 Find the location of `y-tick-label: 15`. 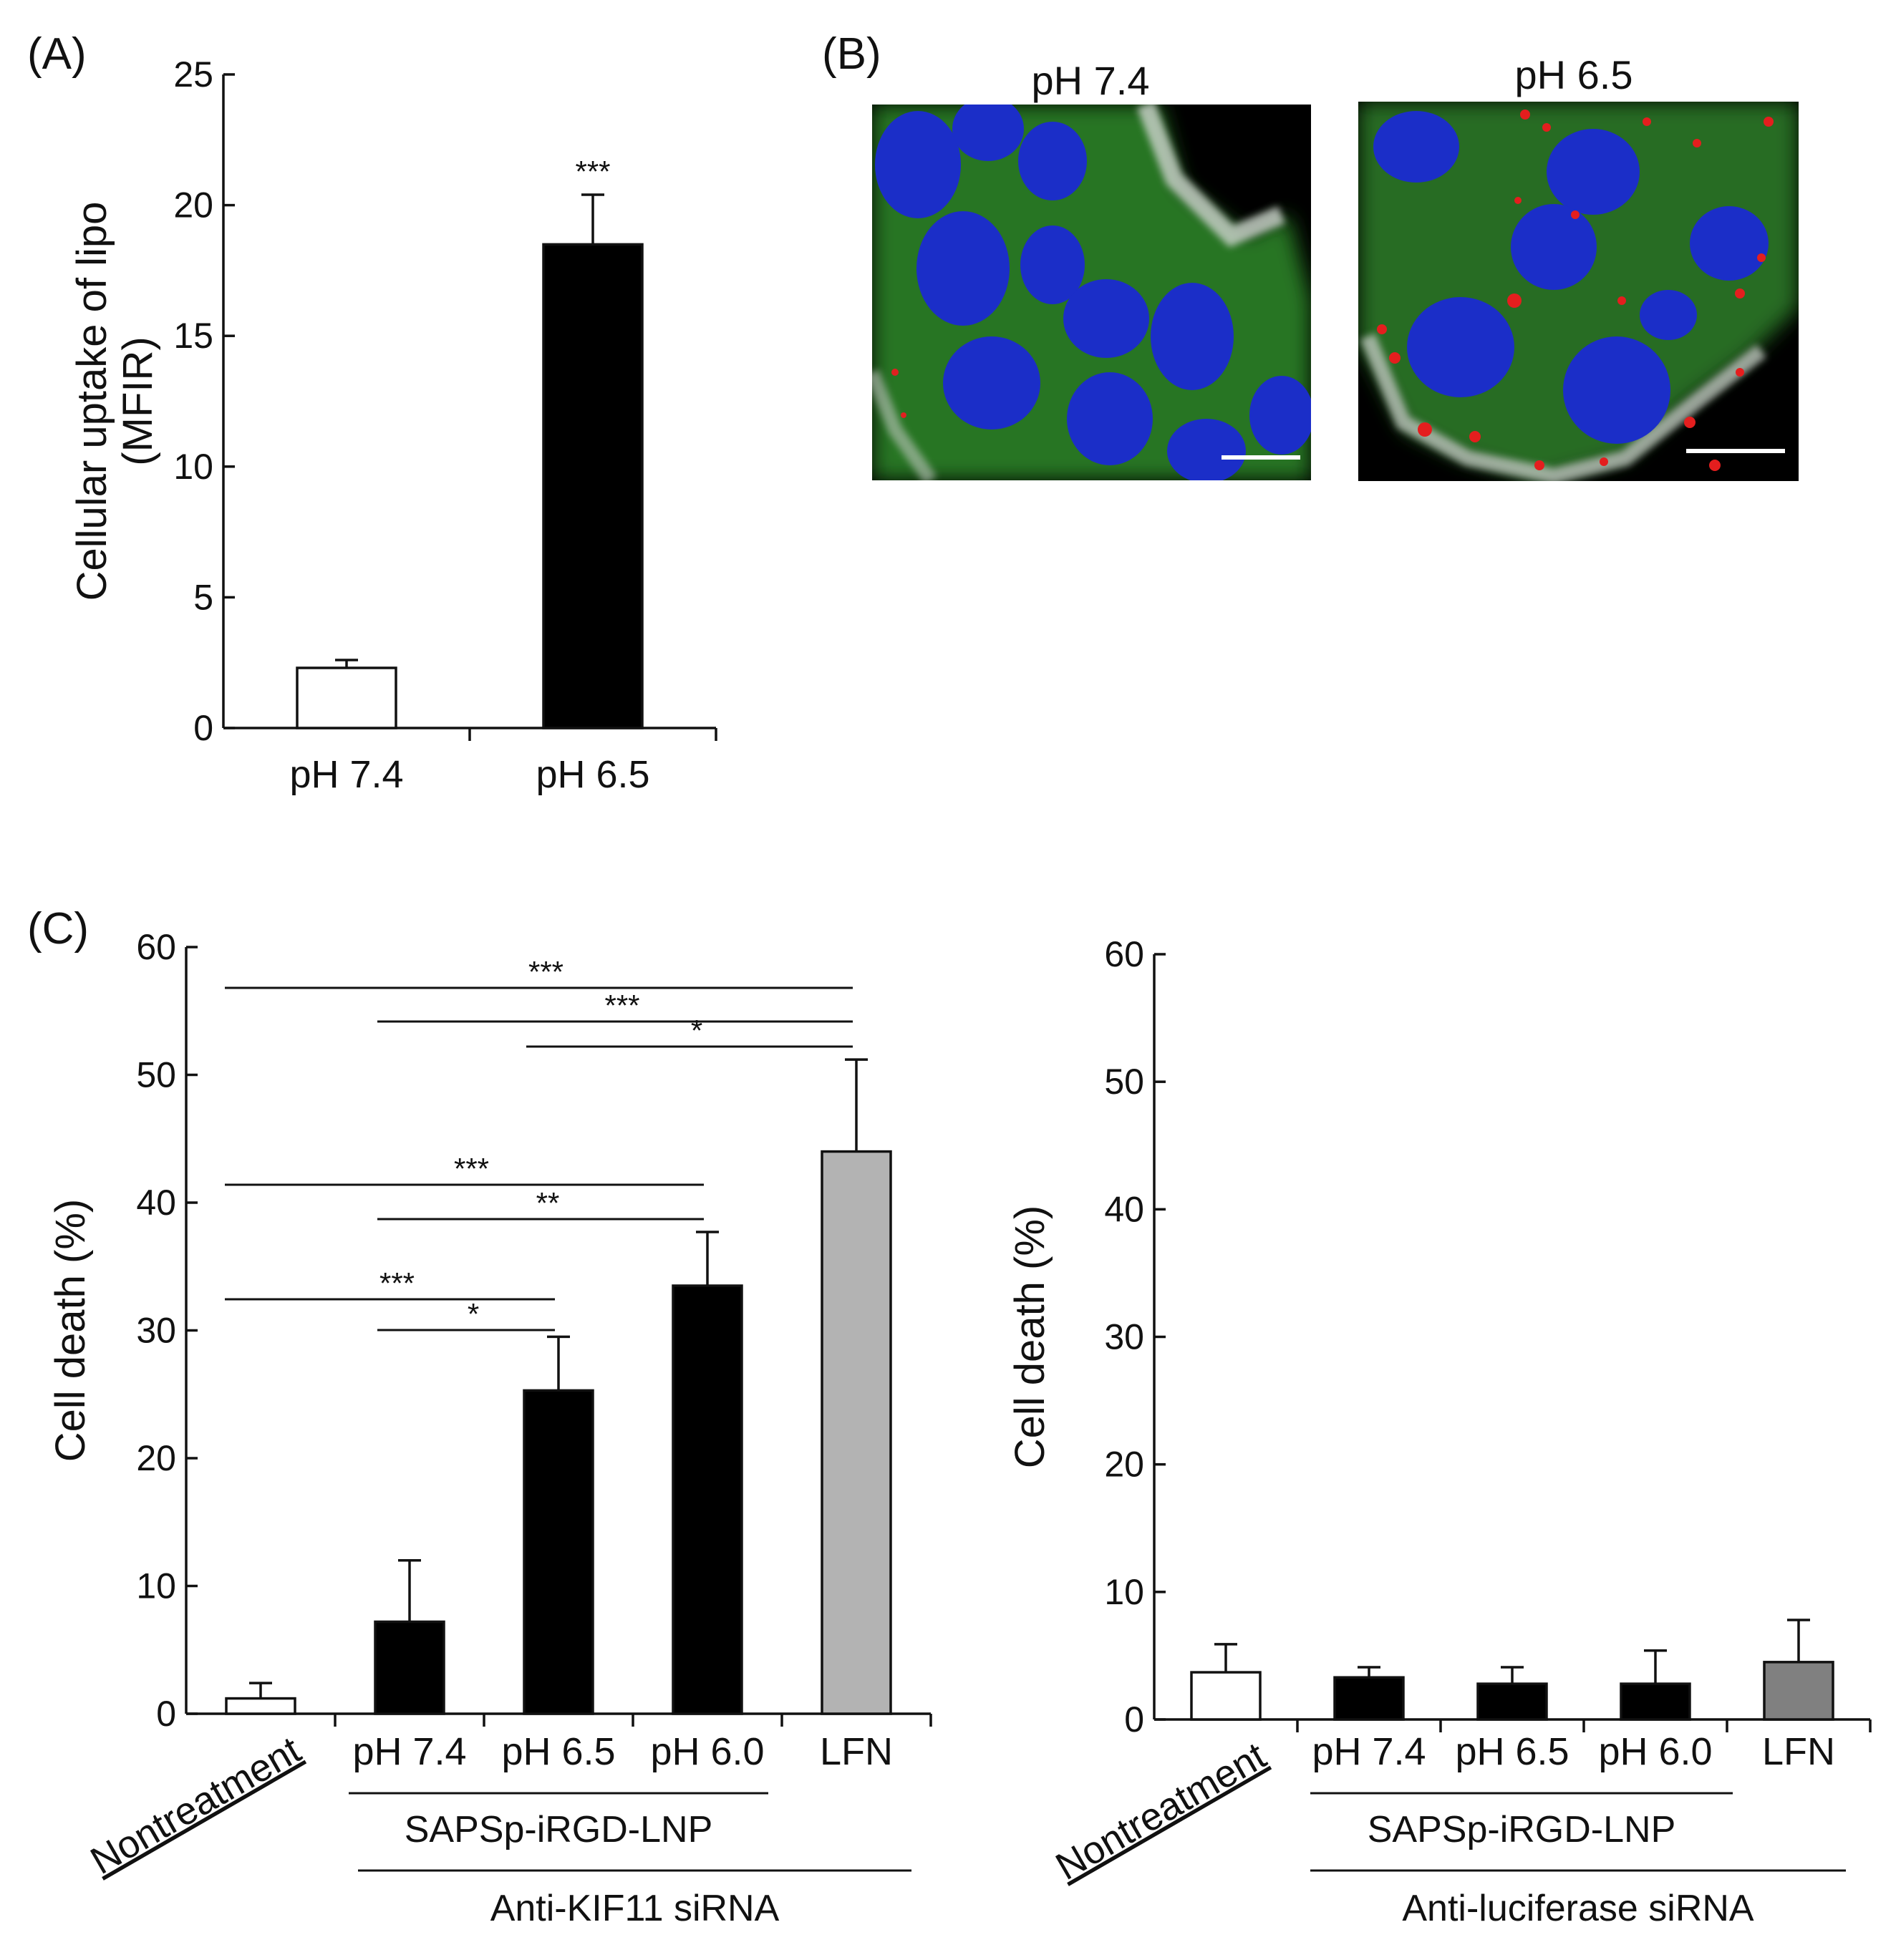

y-tick-label: 15 is located at coordinates (193, 336).